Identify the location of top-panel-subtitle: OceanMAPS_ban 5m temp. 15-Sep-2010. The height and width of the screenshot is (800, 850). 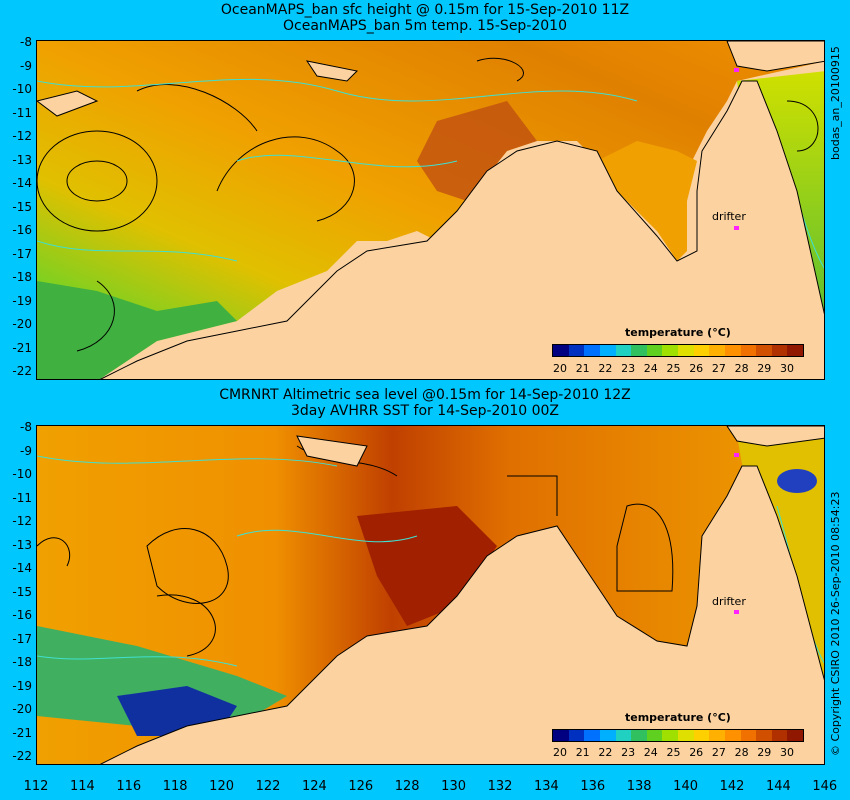
(424, 26).